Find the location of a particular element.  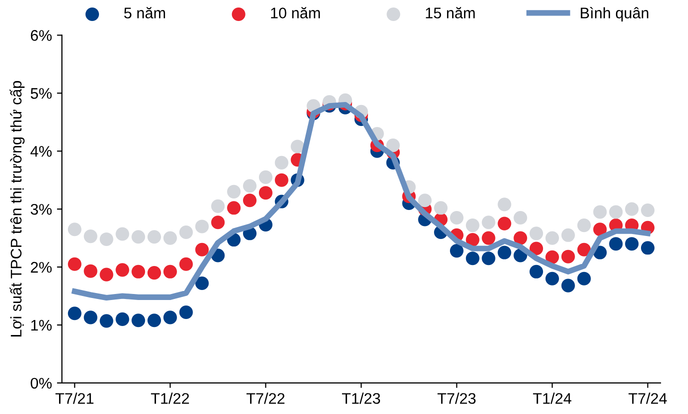

x-tick-label: T7/23 is located at coordinates (457, 398).